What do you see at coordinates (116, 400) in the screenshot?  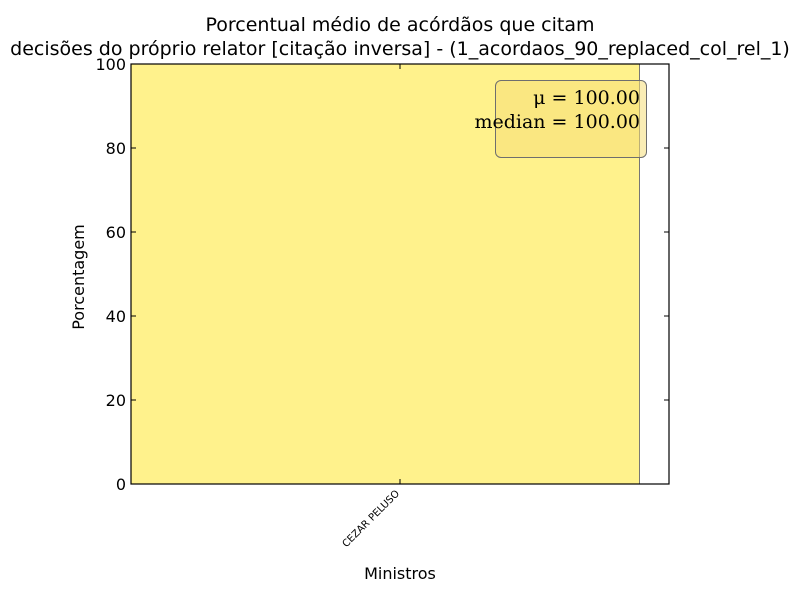 I see `y-tick-label: 20` at bounding box center [116, 400].